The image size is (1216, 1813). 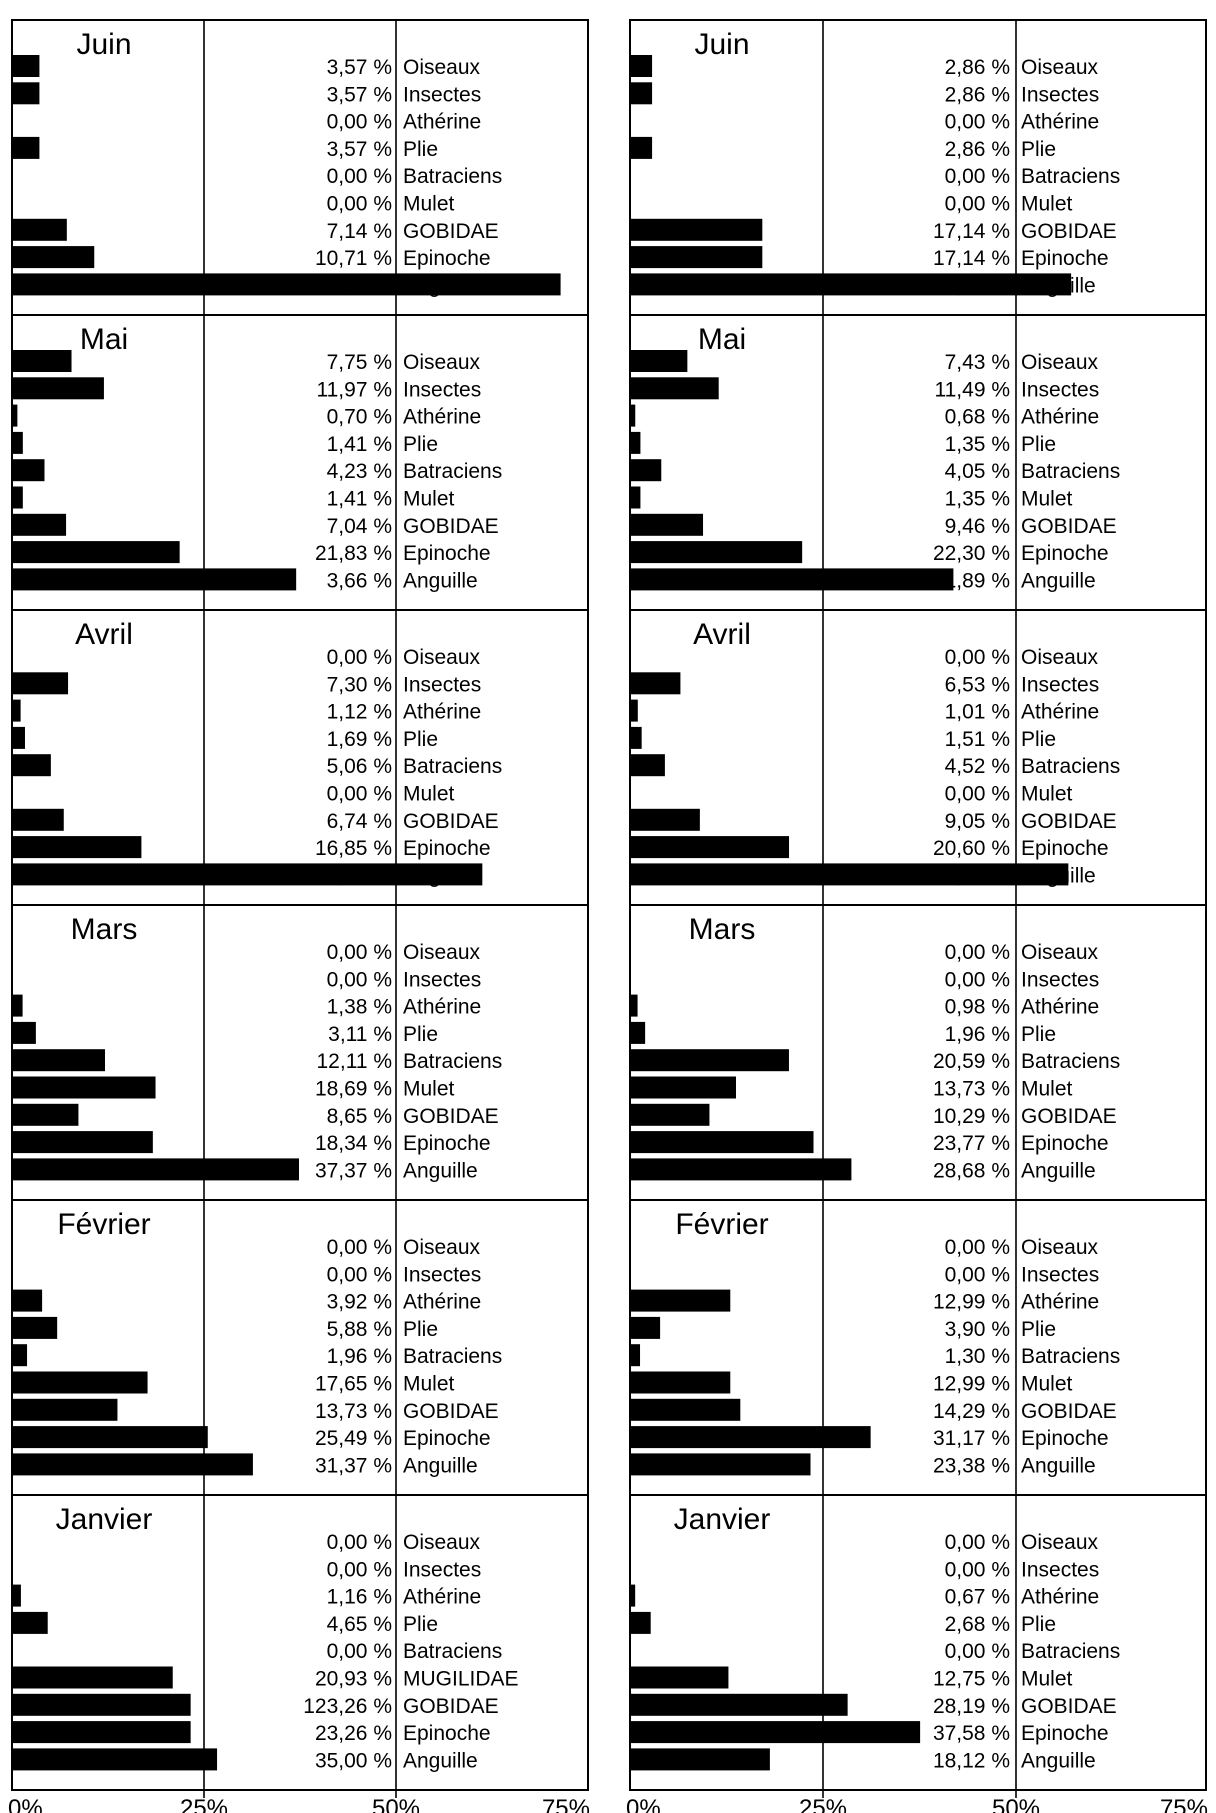 What do you see at coordinates (1016, 1804) in the screenshot?
I see `x-tick-label: 50%` at bounding box center [1016, 1804].